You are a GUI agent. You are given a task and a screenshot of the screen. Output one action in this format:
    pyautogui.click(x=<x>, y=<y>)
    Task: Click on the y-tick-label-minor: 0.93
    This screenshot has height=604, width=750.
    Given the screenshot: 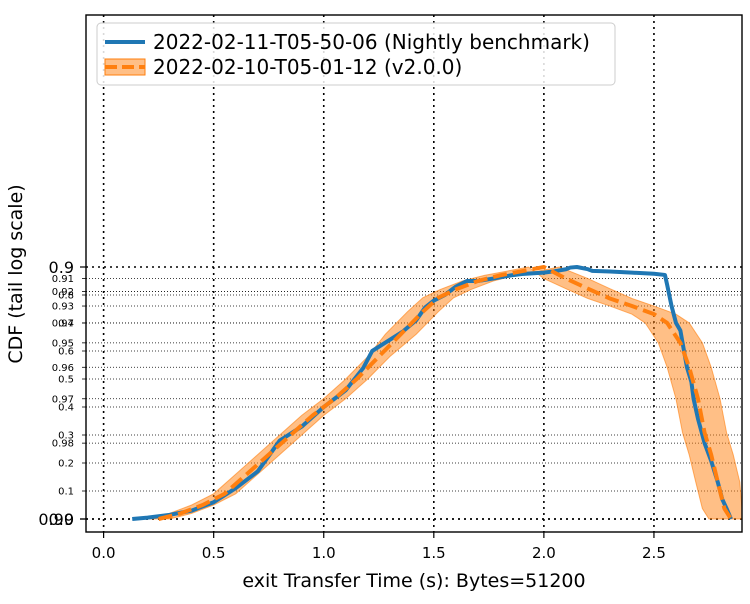 What is the action you would take?
    pyautogui.click(x=63, y=307)
    